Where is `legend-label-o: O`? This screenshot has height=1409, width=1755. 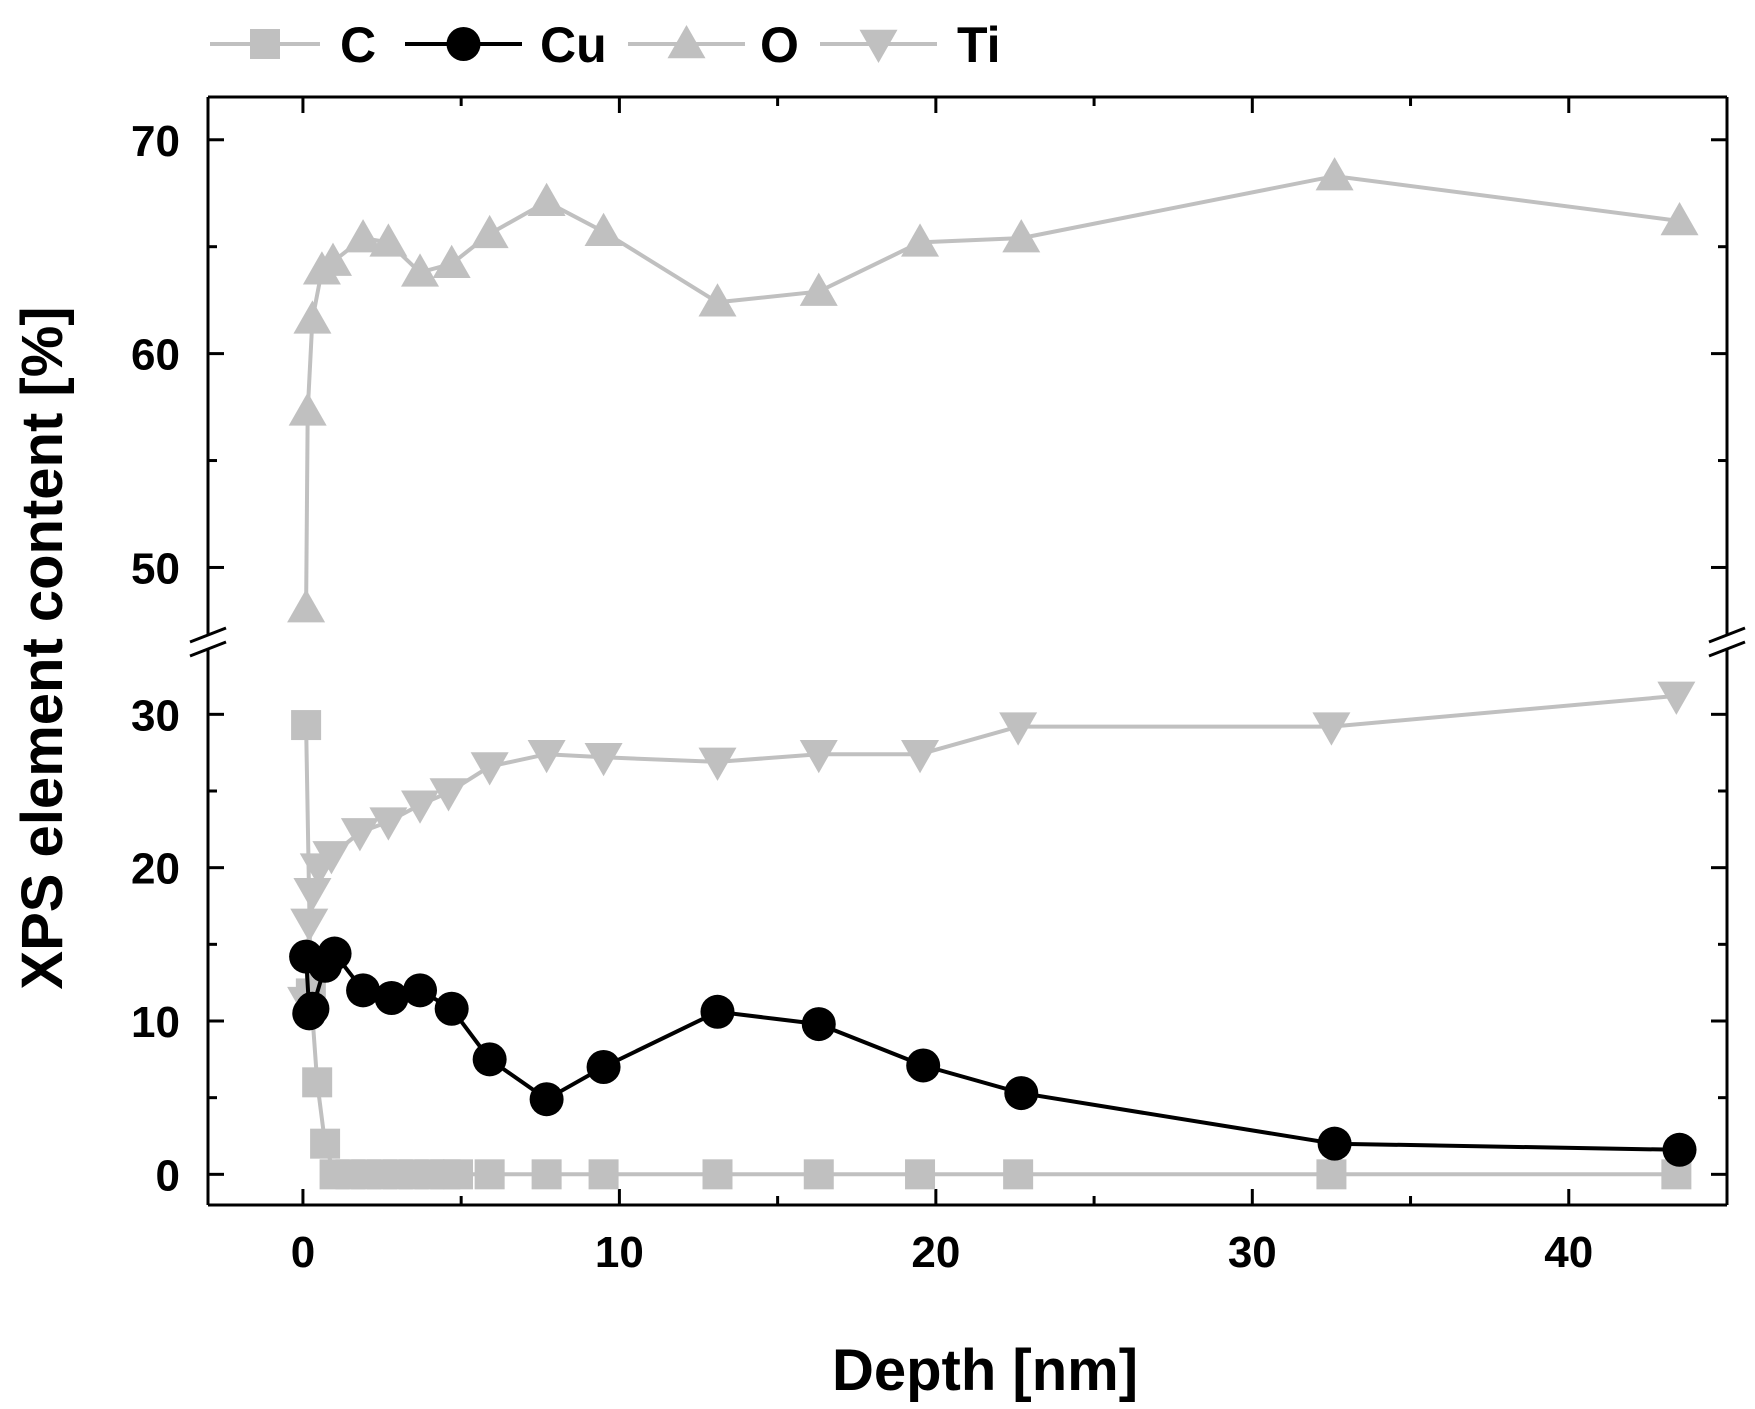 legend-label-o: O is located at coordinates (779, 45).